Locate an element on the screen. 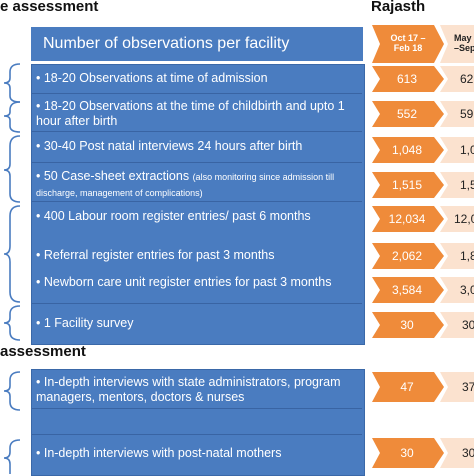 The height and width of the screenshot is (476, 474). col1-header-arrow is located at coordinates (408, 44).